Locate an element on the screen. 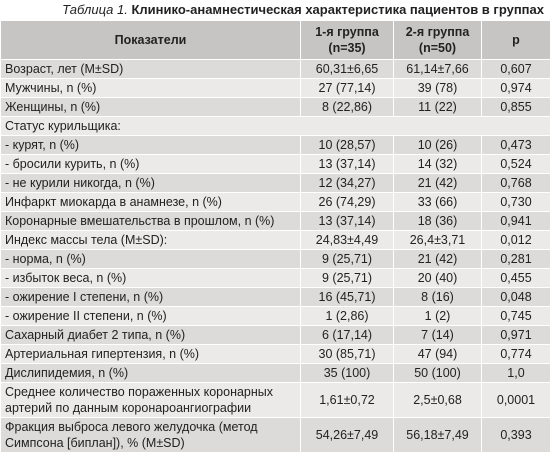  header-text: Показатели is located at coordinates (150, 40).